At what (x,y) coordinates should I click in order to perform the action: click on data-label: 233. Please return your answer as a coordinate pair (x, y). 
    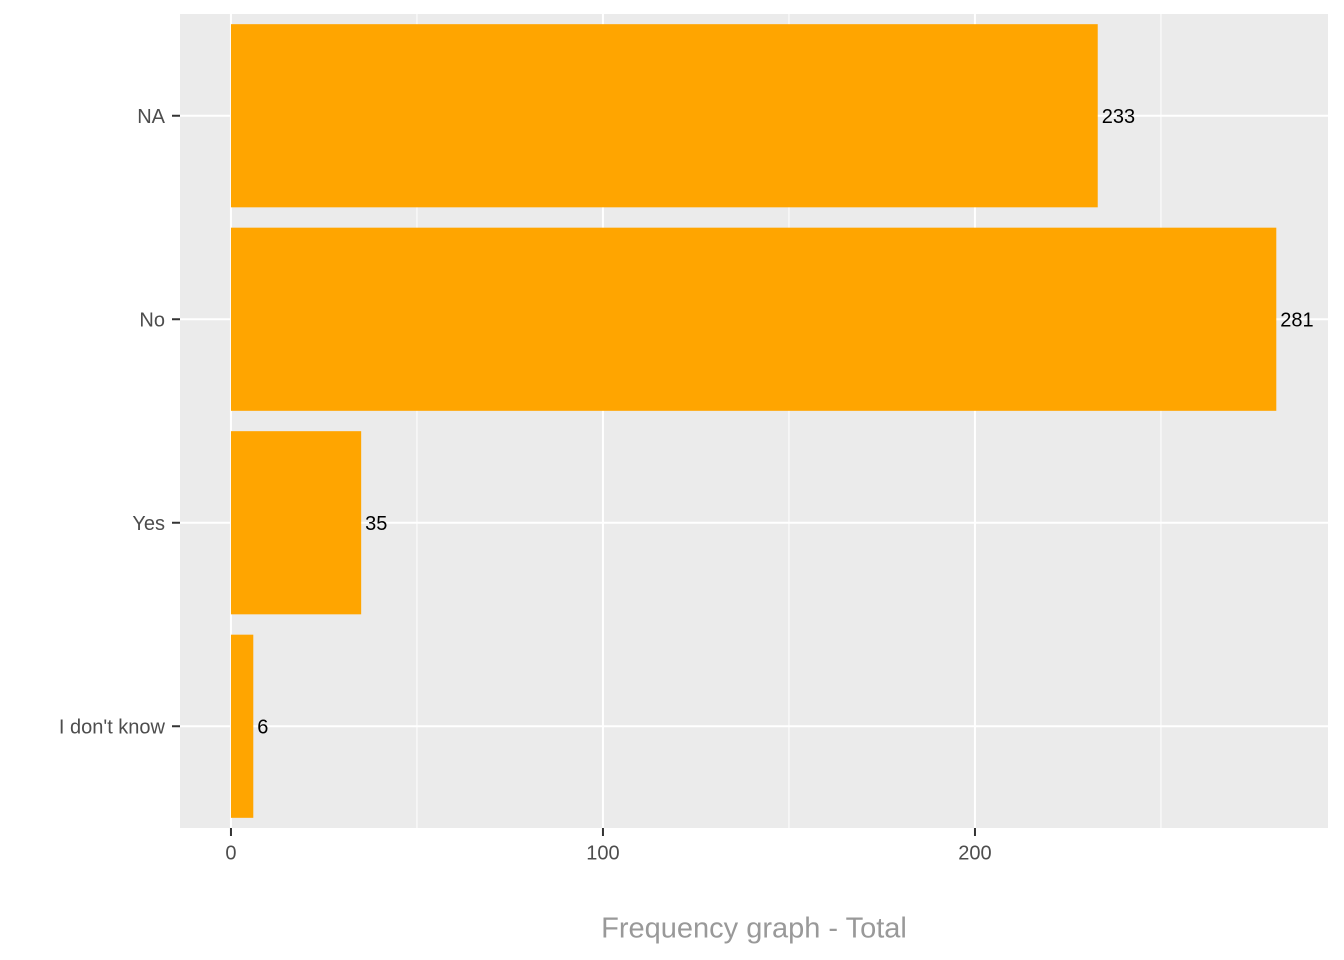
    Looking at the image, I should click on (1118, 117).